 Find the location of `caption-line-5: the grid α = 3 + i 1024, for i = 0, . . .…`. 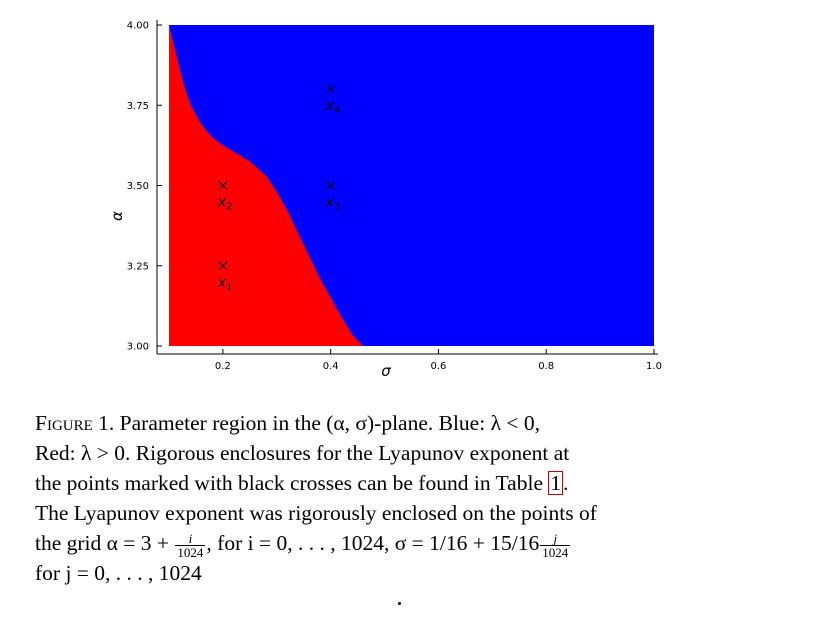

caption-line-5: the grid α = 3 + i 1024, for i = 0, . . .… is located at coordinates (396, 544).